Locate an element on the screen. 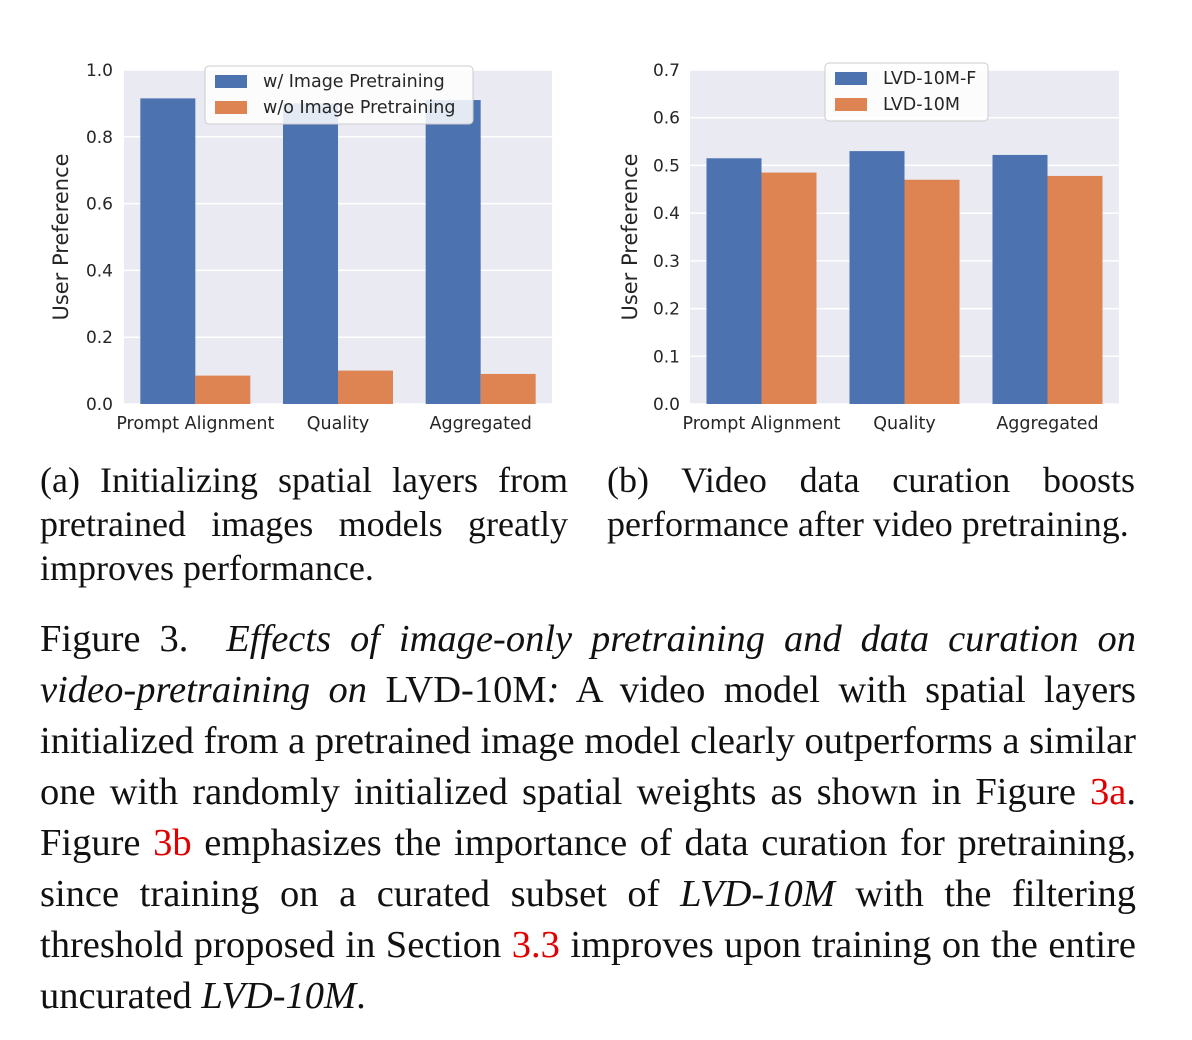 This screenshot has width=1192, height=1040. chart-a-y-tick-label: 1.0 is located at coordinates (99, 71).